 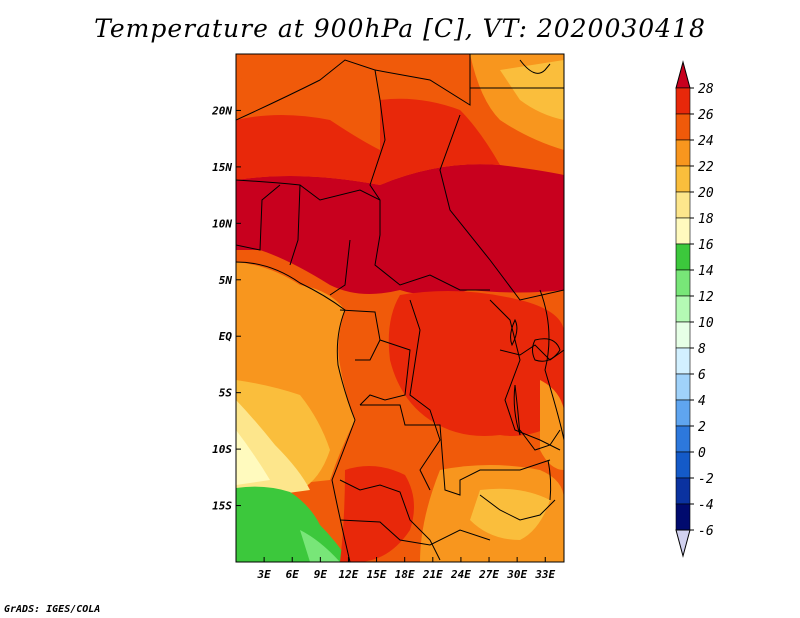 I want to click on colorbar-label: 8, so click(x=702, y=349).